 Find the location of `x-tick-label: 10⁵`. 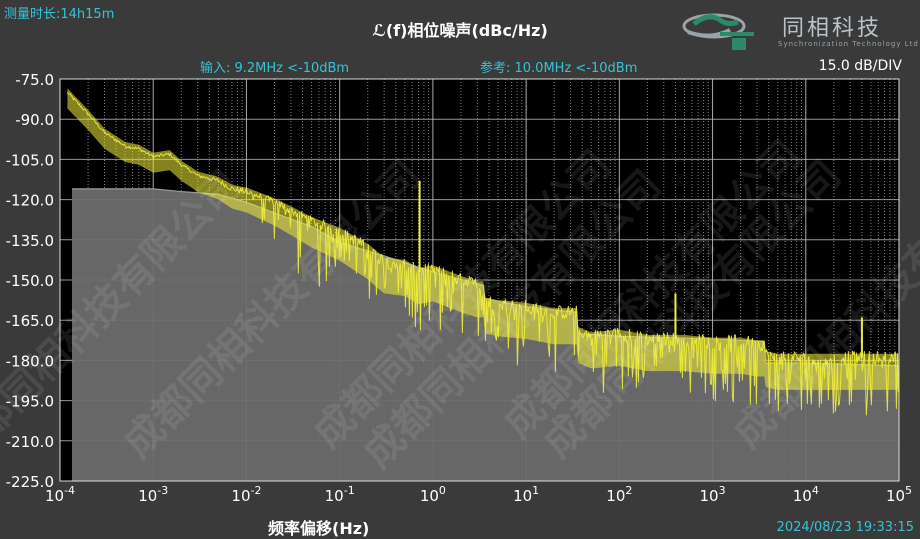

x-tick-label: 10⁵ is located at coordinates (899, 494).